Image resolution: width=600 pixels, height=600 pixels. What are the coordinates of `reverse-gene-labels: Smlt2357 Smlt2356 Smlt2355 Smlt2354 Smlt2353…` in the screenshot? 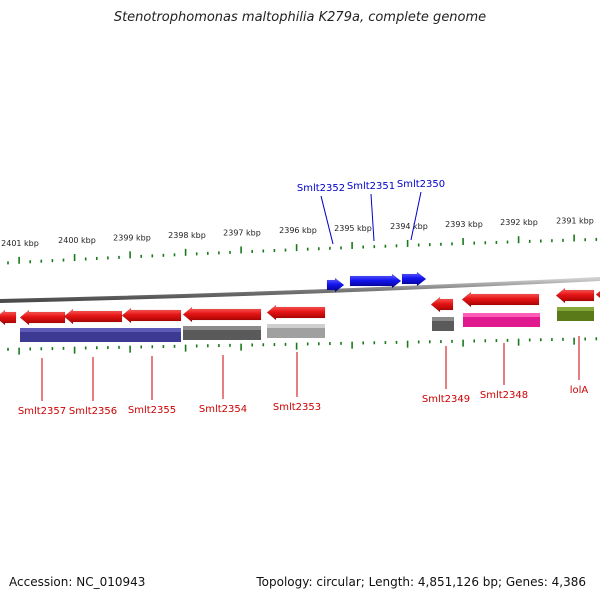 It's located at (303, 376).